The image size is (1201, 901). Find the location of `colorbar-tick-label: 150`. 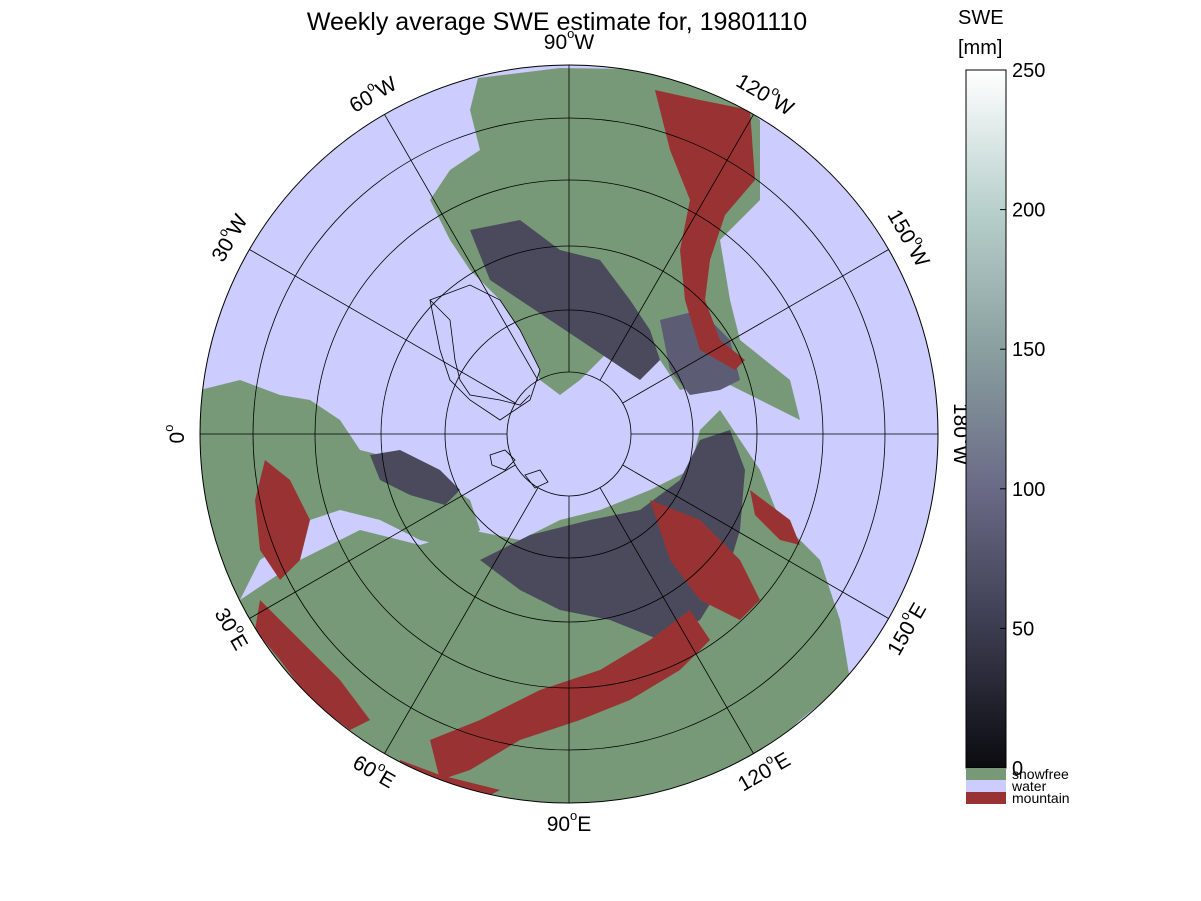

colorbar-tick-label: 150 is located at coordinates (1028, 350).